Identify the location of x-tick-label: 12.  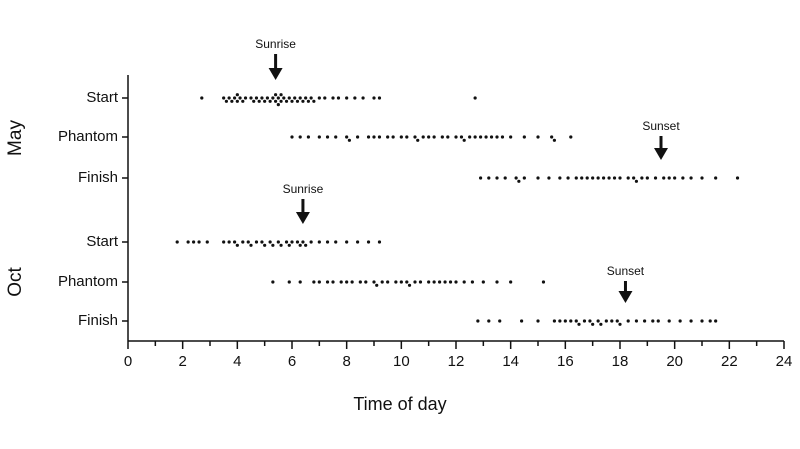
(456, 361).